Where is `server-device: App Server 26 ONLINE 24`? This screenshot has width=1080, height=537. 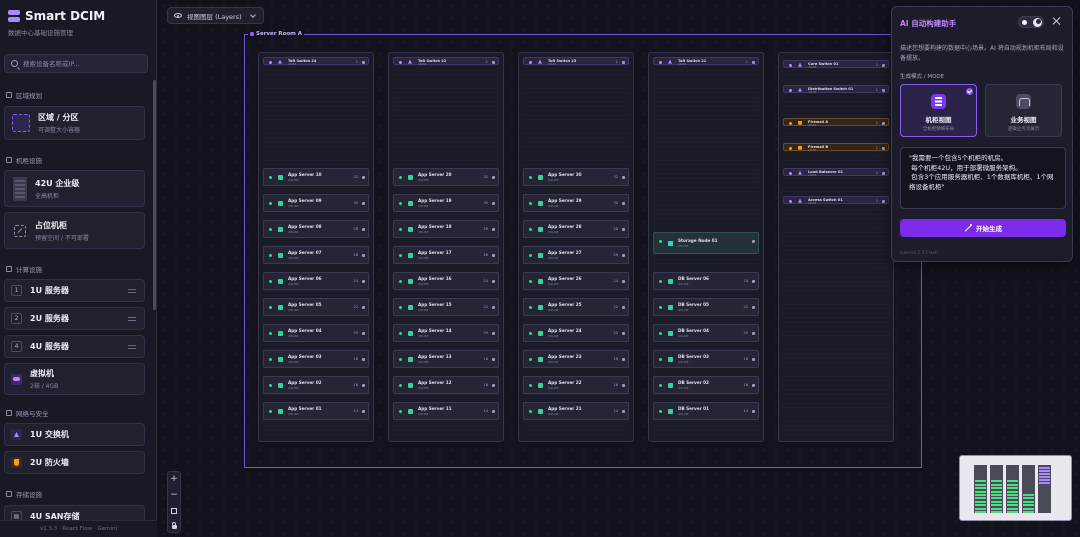 server-device: App Server 26 ONLINE 24 is located at coordinates (576, 281).